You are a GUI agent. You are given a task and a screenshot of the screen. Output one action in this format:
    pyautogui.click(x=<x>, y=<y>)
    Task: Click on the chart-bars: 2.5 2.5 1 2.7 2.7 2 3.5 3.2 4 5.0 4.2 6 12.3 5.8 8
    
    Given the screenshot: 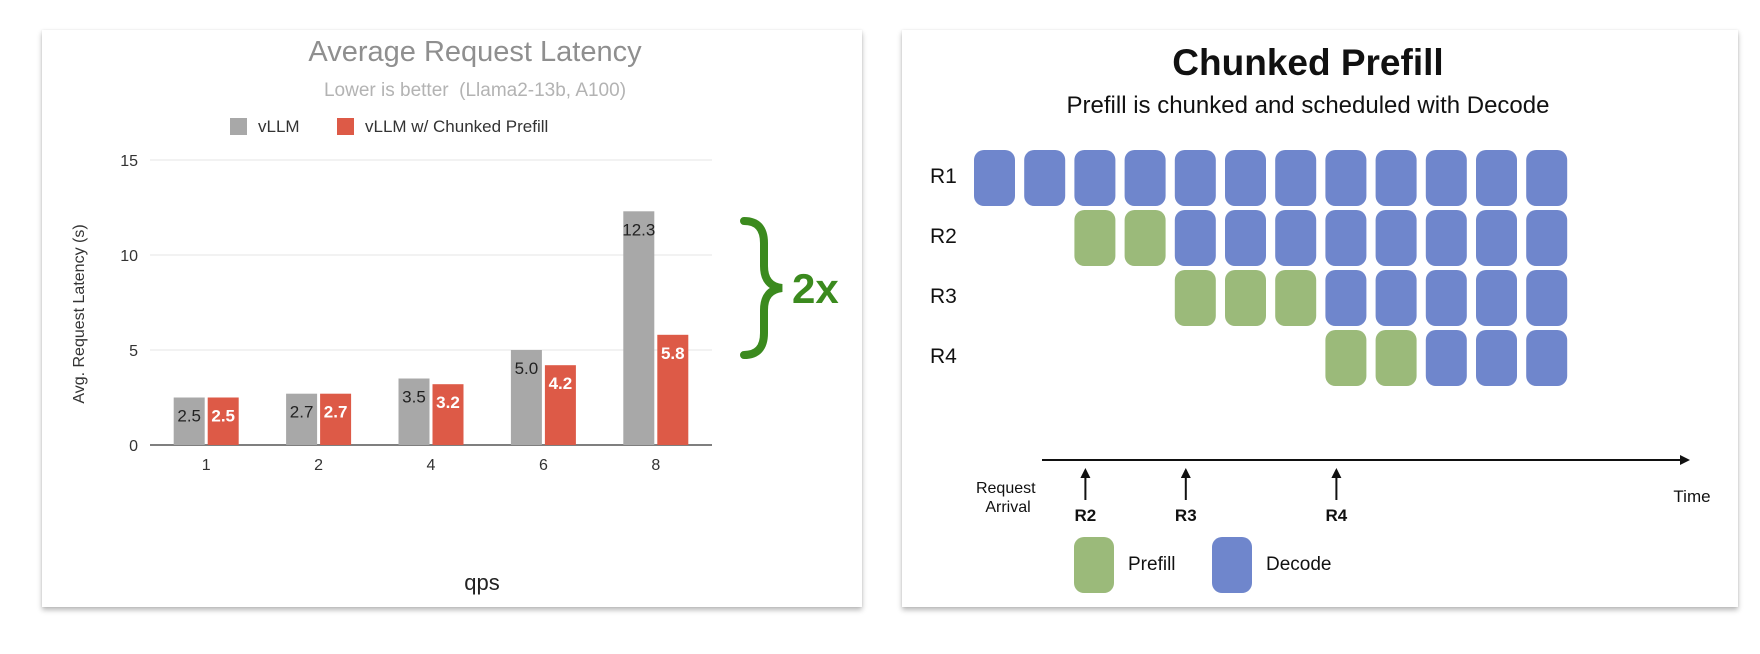 What is the action you would take?
    pyautogui.click(x=431, y=342)
    